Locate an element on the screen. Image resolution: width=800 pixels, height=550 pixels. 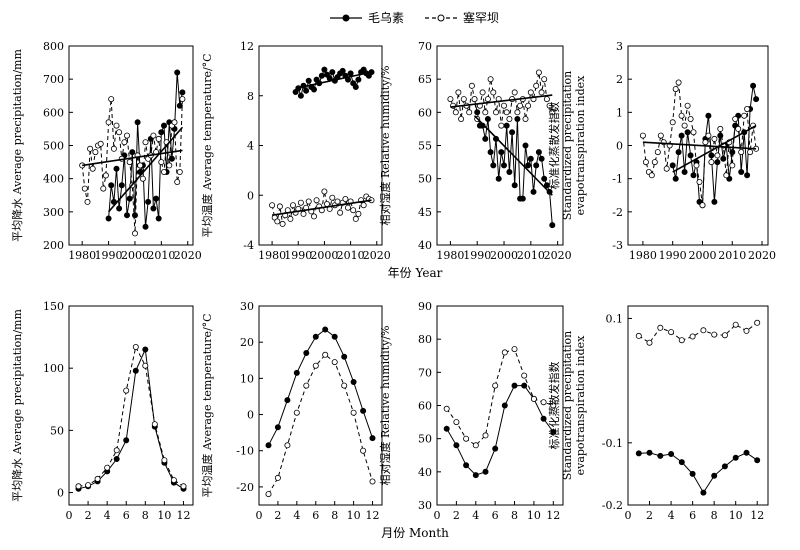
legend-item-saihanba: 塞罕坝 is located at coordinates (462, 17).